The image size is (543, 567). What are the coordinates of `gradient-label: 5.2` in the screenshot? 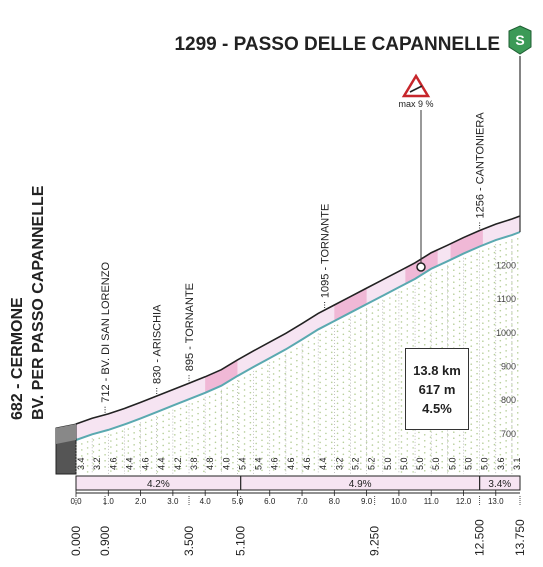 It's located at (355, 463).